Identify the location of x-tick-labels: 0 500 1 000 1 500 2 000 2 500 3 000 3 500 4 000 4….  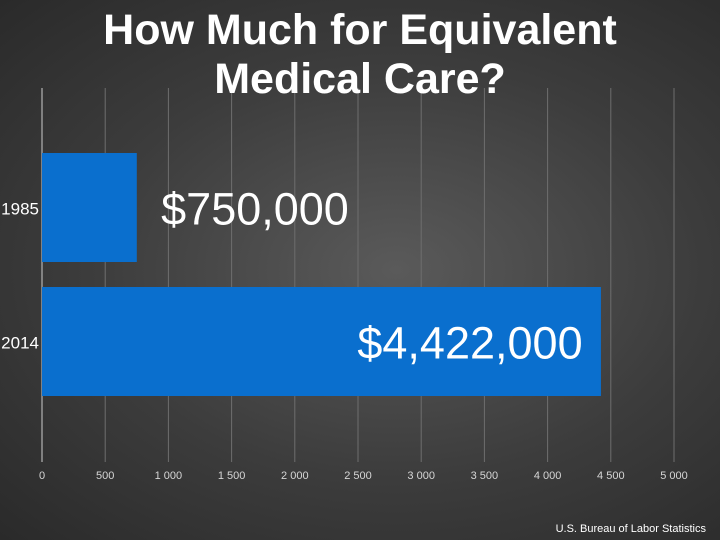
(363, 476).